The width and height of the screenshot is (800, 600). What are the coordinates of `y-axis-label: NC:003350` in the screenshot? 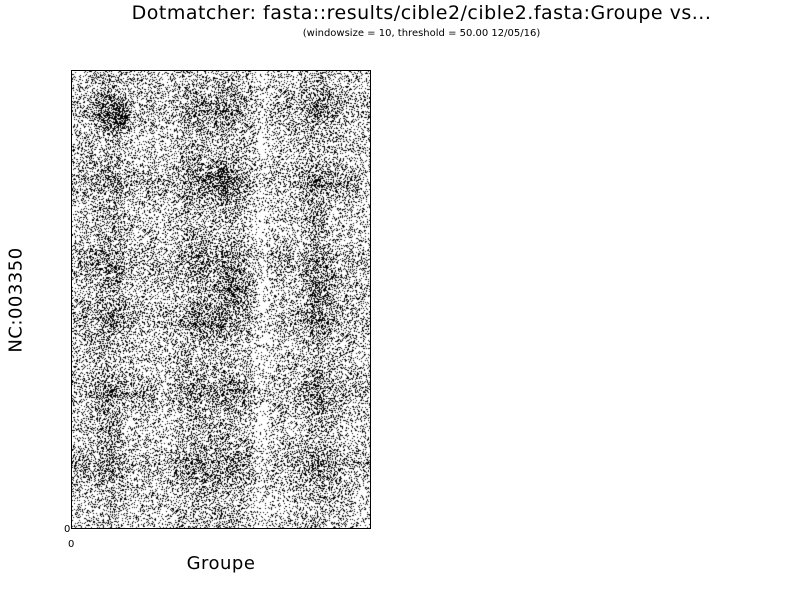 It's located at (16, 300).